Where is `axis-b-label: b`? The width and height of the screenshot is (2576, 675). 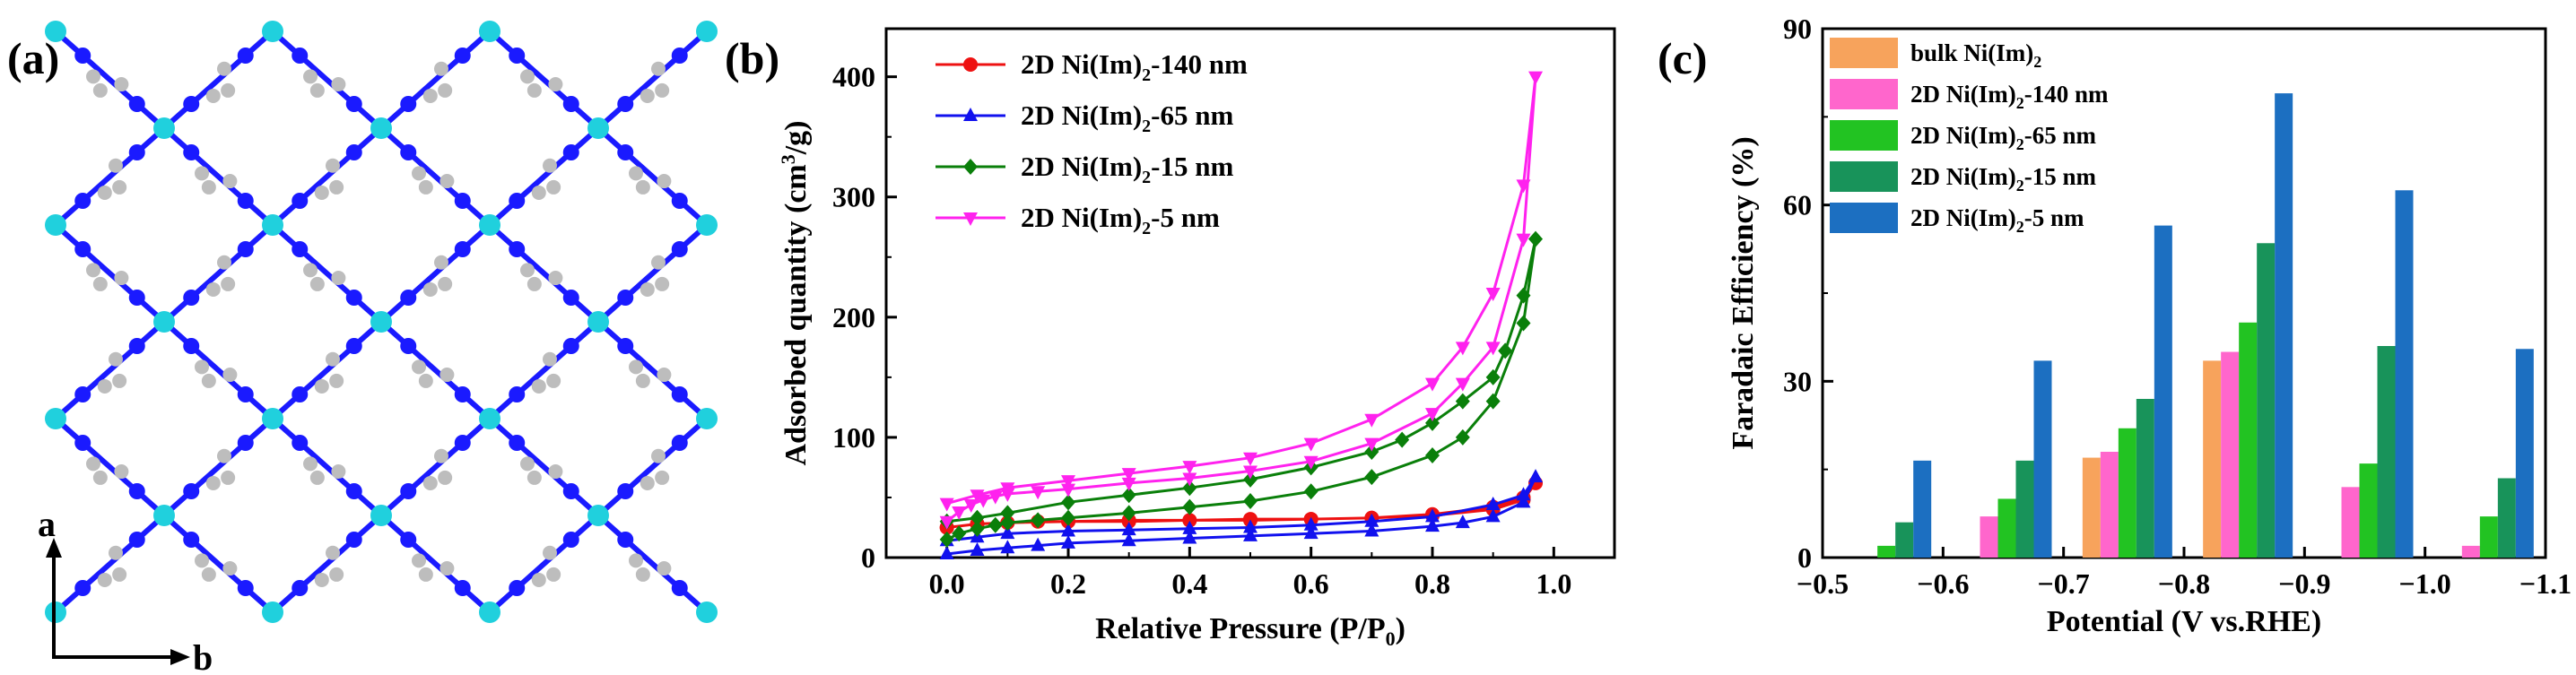 axis-b-label: b is located at coordinates (203, 656).